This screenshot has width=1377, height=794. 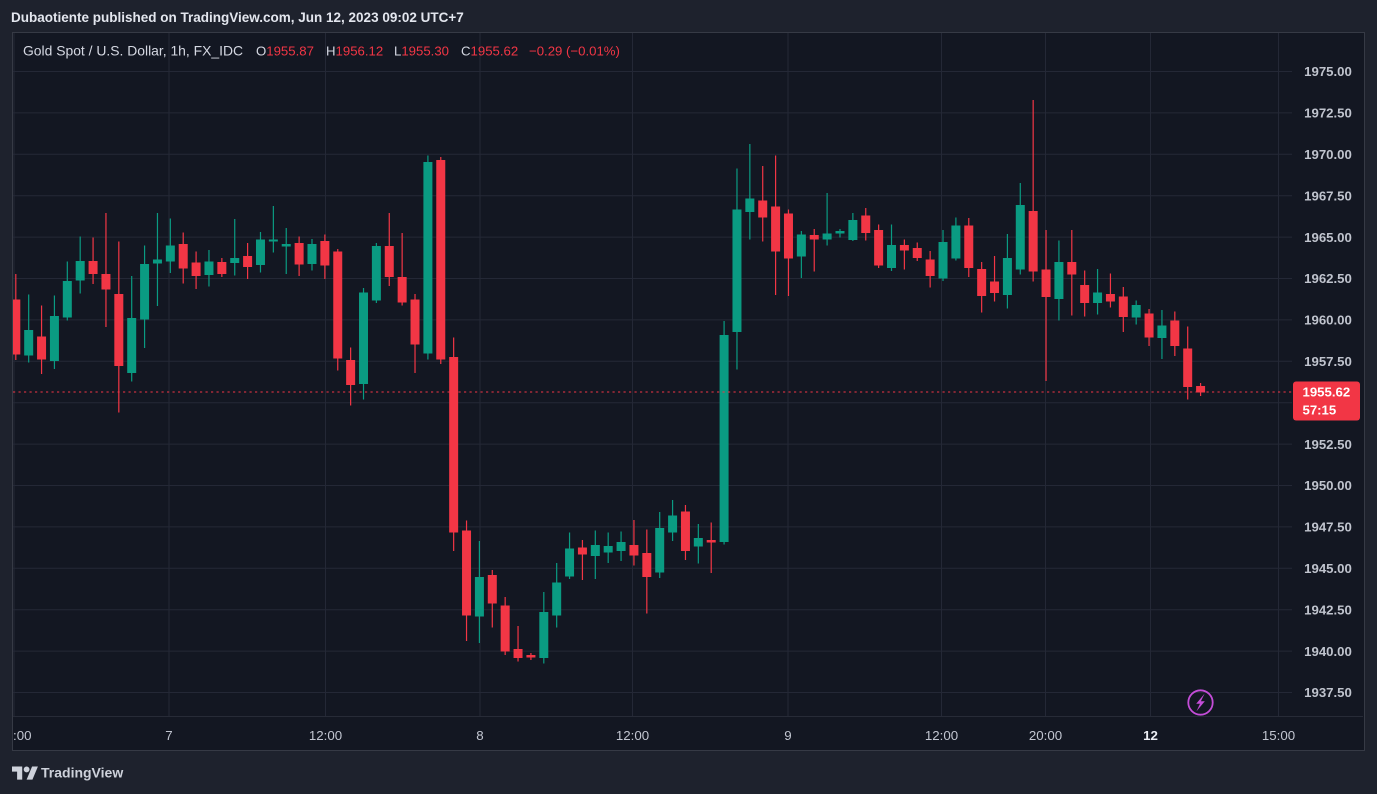 What do you see at coordinates (421, 51) in the screenshot?
I see `svg-text: L1955.30` at bounding box center [421, 51].